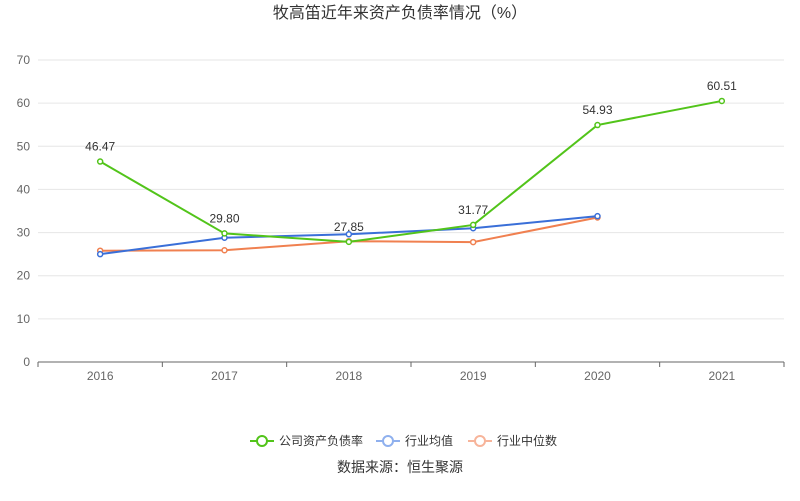 The image size is (800, 501). I want to click on x-tick-label: 2018, so click(348, 376).